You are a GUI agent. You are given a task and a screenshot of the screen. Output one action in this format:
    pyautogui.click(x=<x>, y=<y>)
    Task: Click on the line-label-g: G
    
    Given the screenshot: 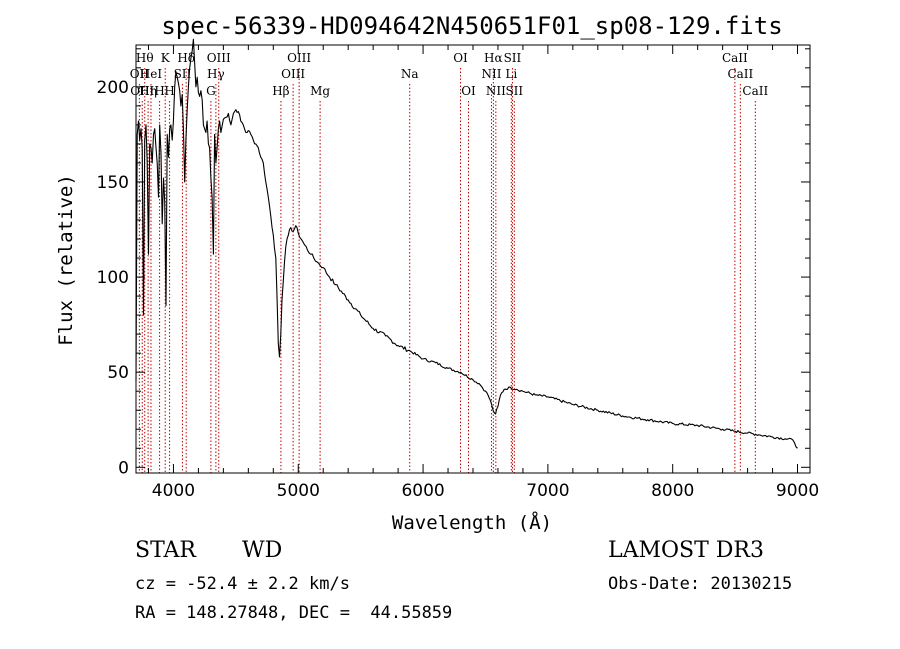 What is the action you would take?
    pyautogui.click(x=211, y=91)
    